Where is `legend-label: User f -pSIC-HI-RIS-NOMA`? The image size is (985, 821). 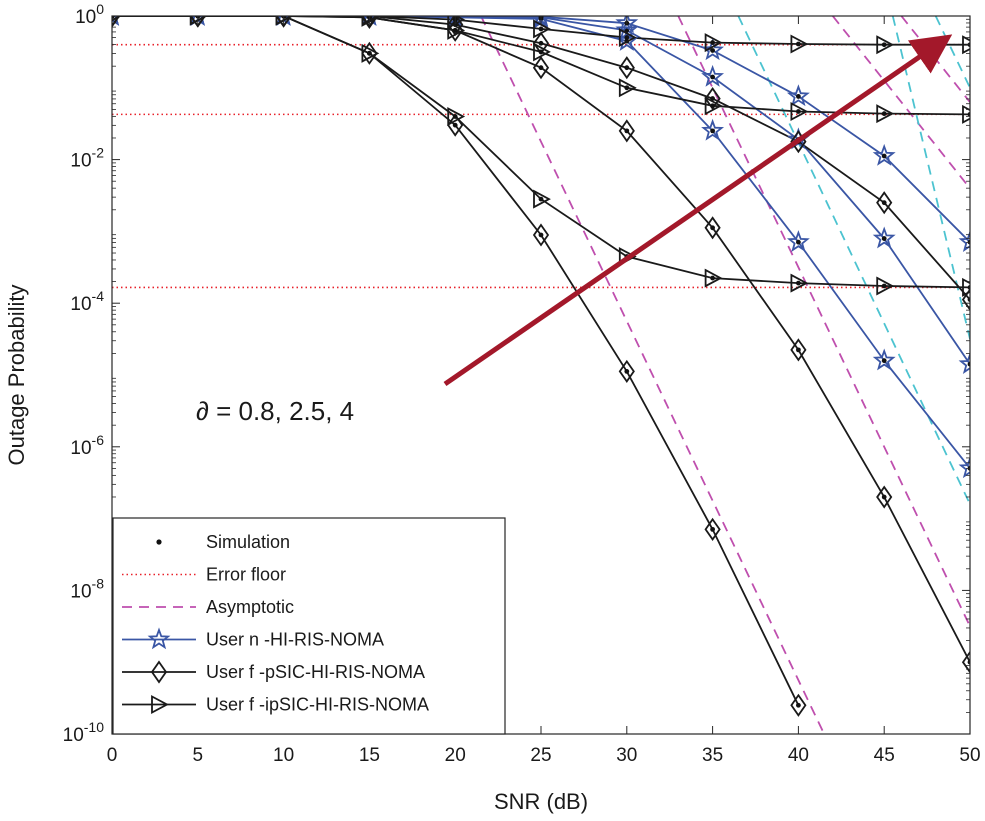 legend-label: User f -pSIC-HI-RIS-NOMA is located at coordinates (315, 672).